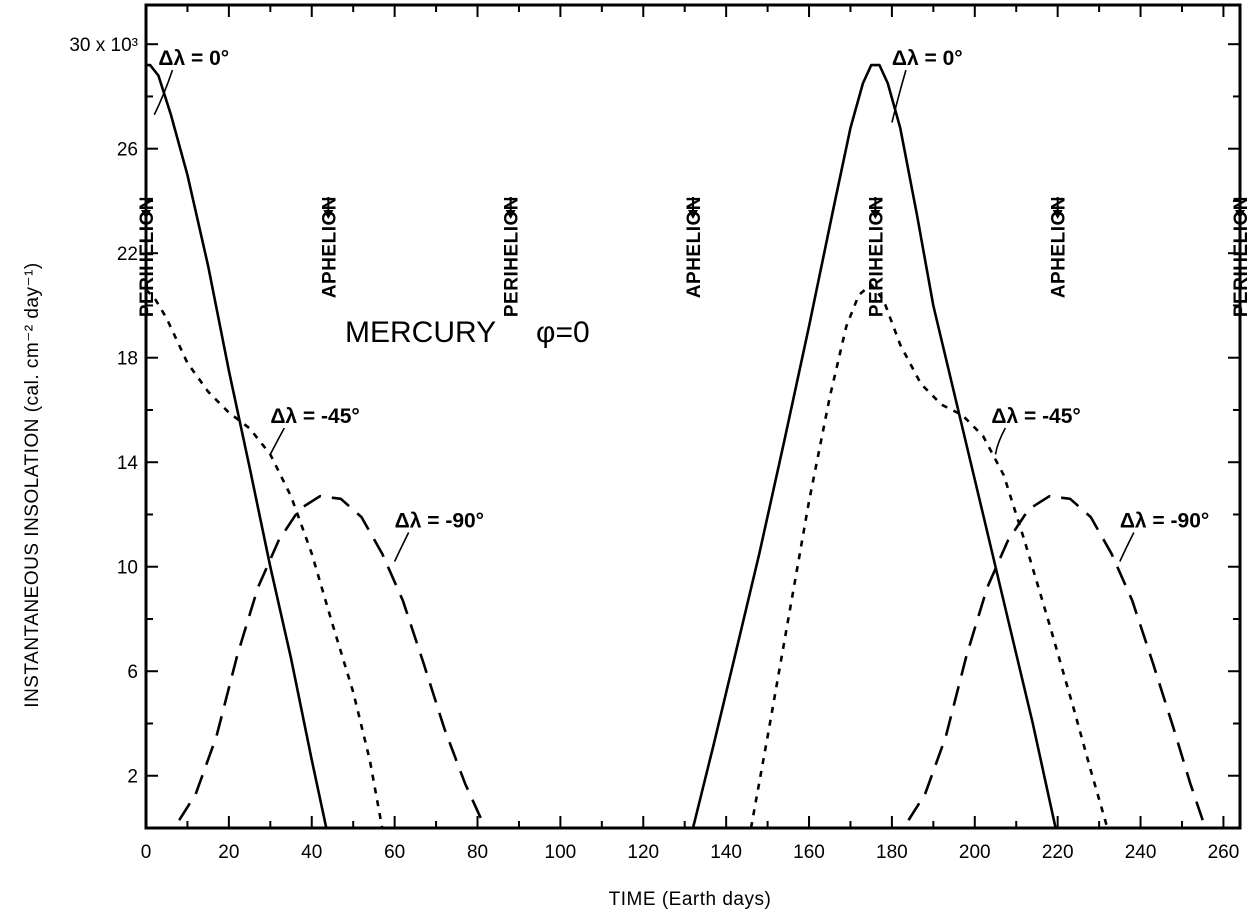 Image resolution: width=1253 pixels, height=917 pixels. What do you see at coordinates (643, 852) in the screenshot?
I see `x-tick-label: 120` at bounding box center [643, 852].